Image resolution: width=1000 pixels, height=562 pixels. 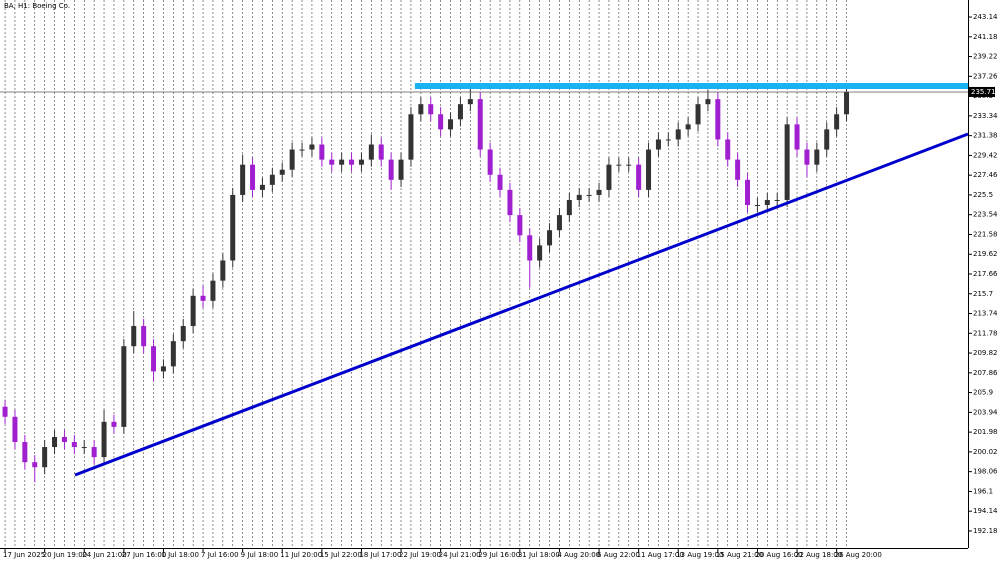 What do you see at coordinates (985, 333) in the screenshot?
I see `y-tick-label: 211.78` at bounding box center [985, 333].